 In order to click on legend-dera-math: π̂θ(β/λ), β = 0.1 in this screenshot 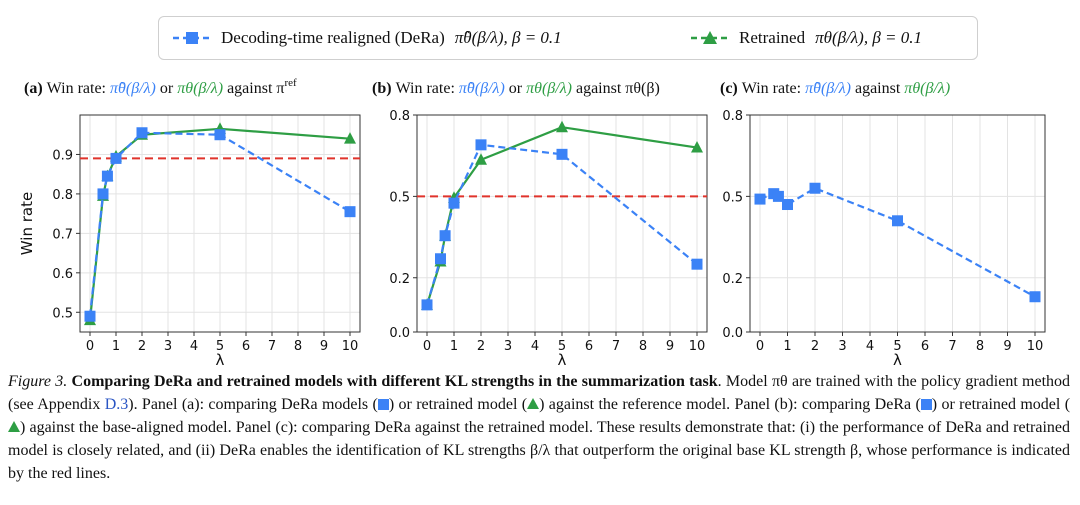, I will do `click(508, 37)`.